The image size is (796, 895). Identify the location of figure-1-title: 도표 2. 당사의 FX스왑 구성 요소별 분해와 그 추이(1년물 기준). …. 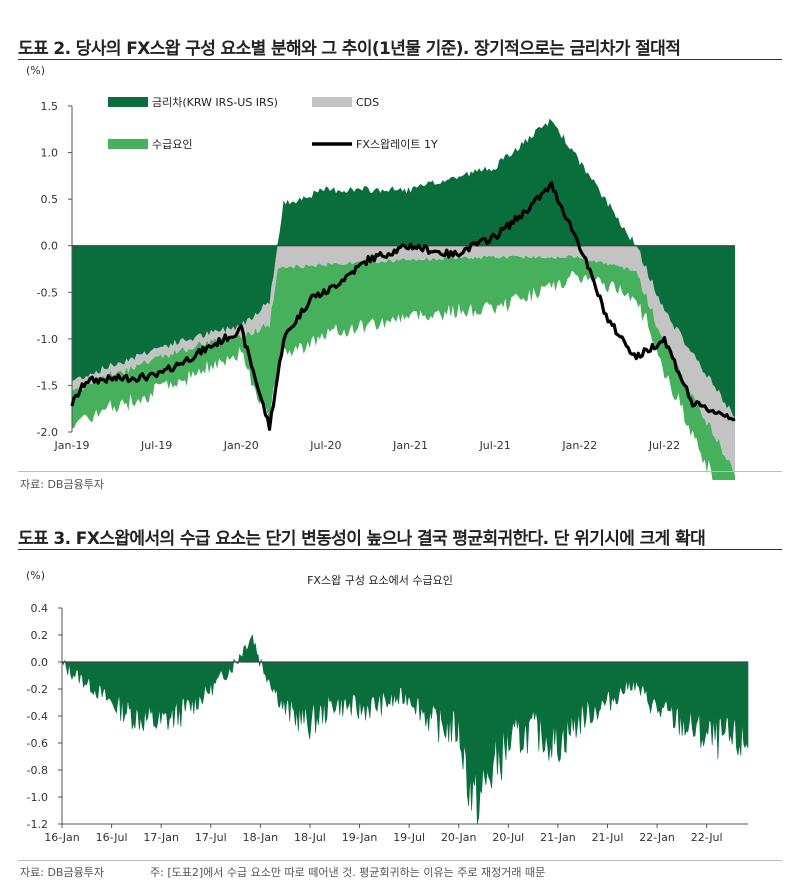
(349, 49).